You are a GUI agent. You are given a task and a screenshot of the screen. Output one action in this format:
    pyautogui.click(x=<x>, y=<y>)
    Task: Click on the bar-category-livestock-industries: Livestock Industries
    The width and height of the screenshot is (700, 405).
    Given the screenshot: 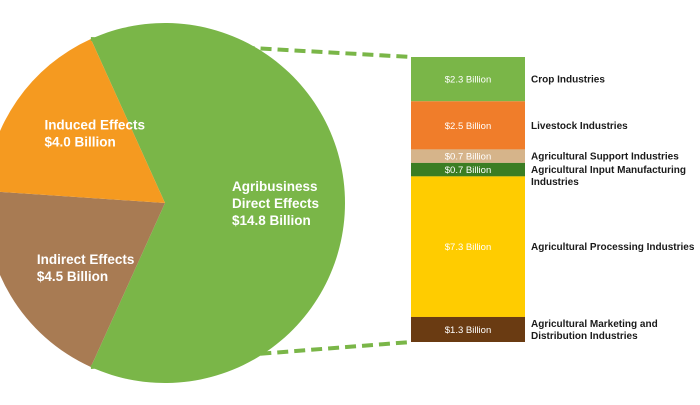 What is the action you would take?
    pyautogui.click(x=579, y=126)
    